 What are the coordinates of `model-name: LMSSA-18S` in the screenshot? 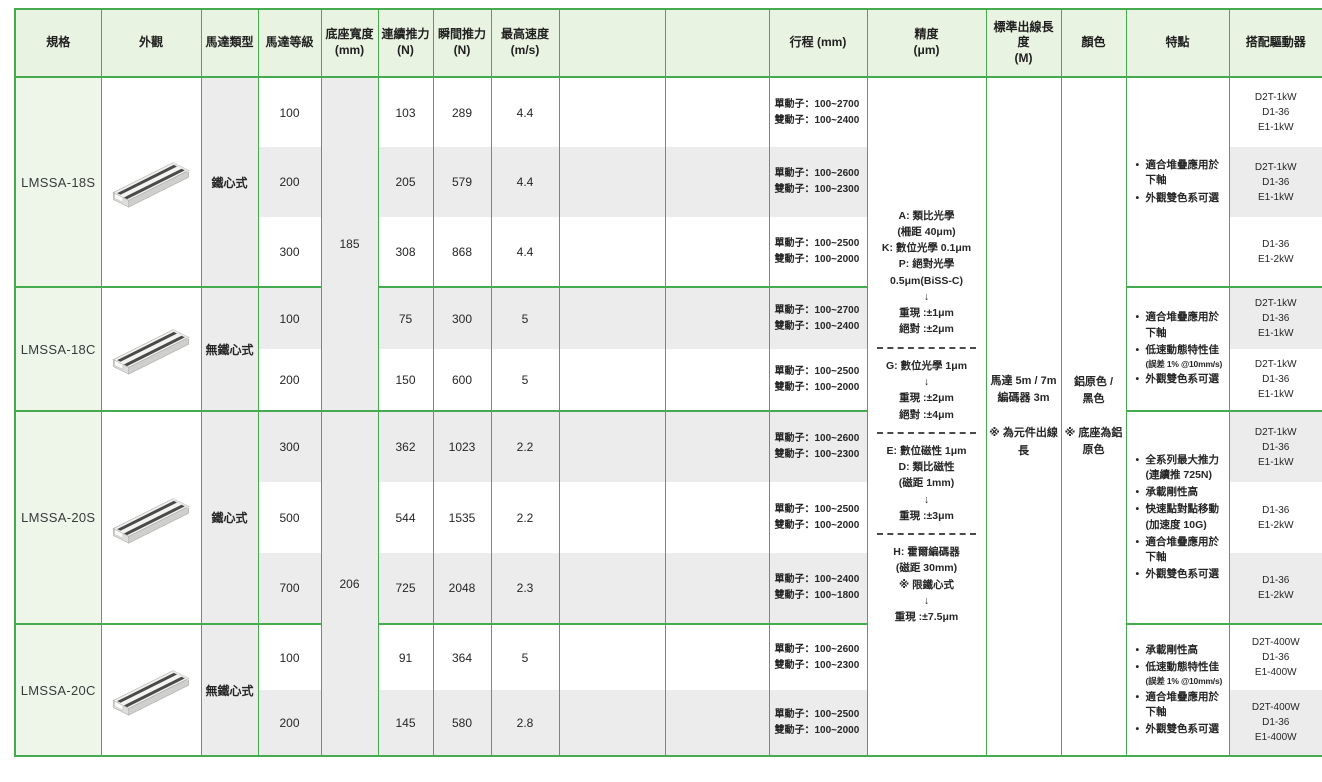 It's located at (58, 181).